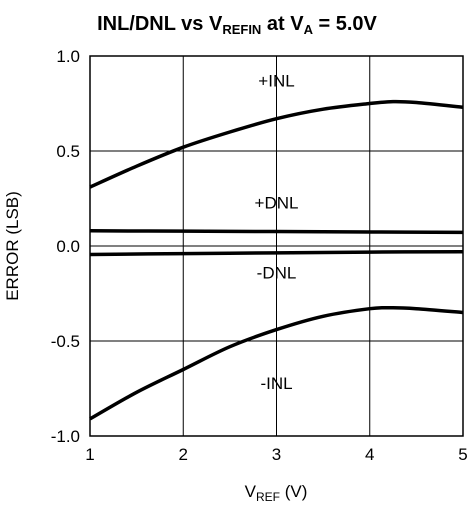 This screenshot has height=506, width=474. What do you see at coordinates (241, 29) in the screenshot?
I see `chart-title-sub1: REFIN` at bounding box center [241, 29].